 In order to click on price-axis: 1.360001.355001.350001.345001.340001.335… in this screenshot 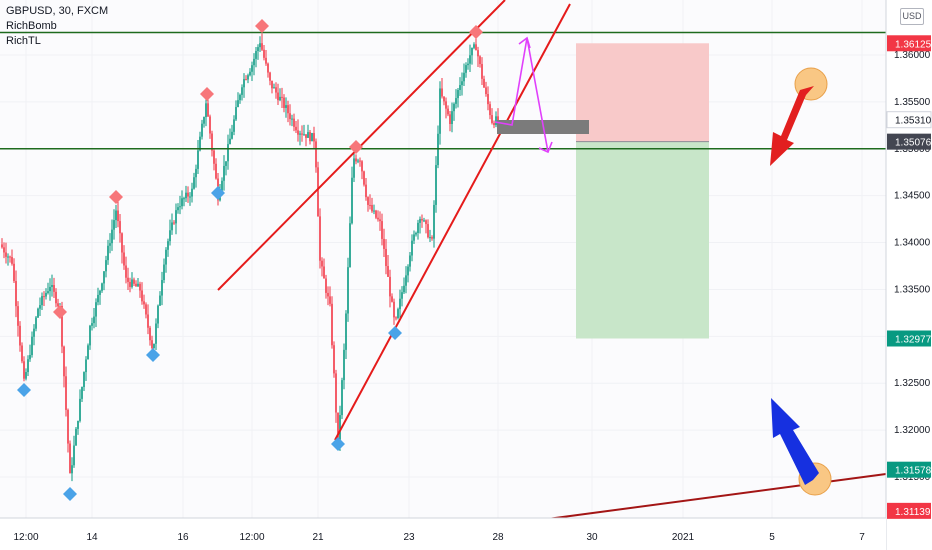, I will do `click(908, 275)`.